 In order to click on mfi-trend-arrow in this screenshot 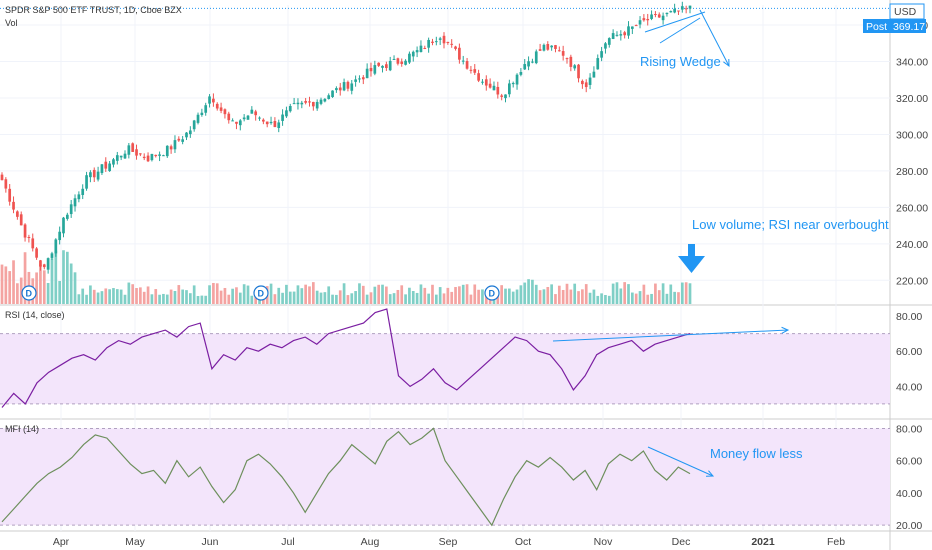, I will do `click(680, 461)`.